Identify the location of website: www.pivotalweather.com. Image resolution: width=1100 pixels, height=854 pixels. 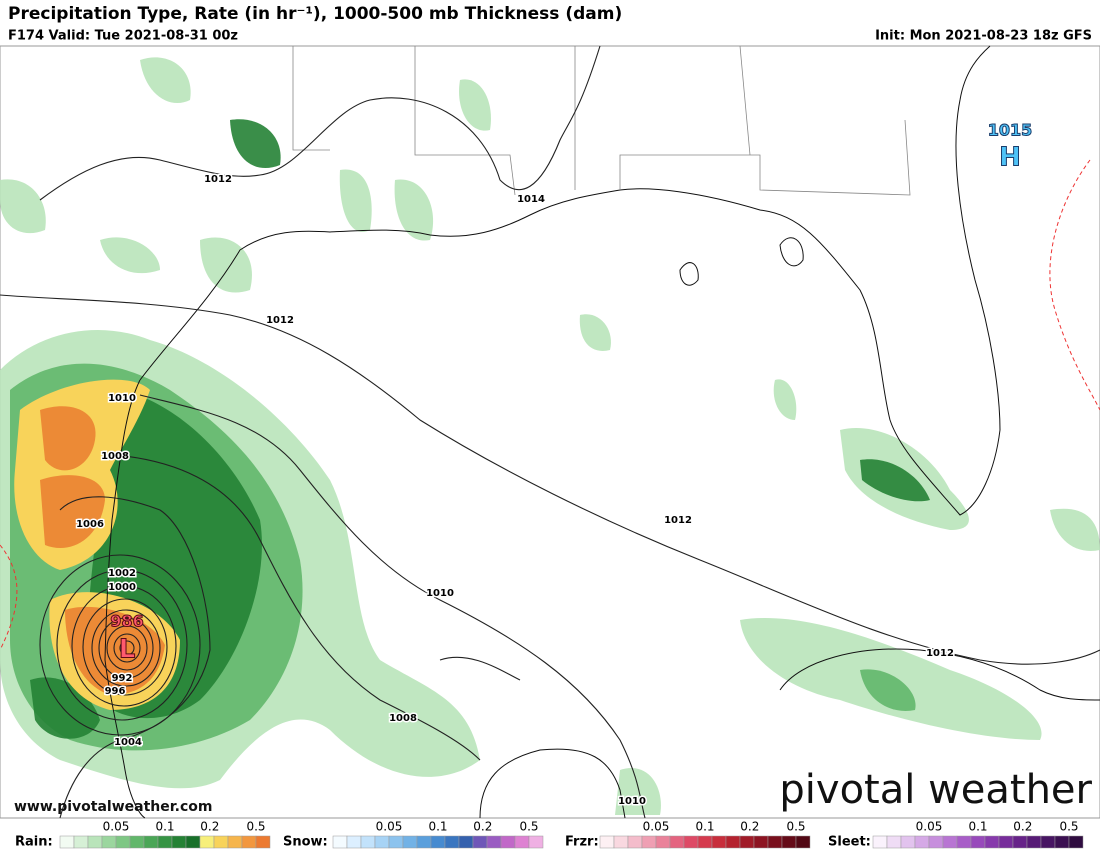
(113, 807).